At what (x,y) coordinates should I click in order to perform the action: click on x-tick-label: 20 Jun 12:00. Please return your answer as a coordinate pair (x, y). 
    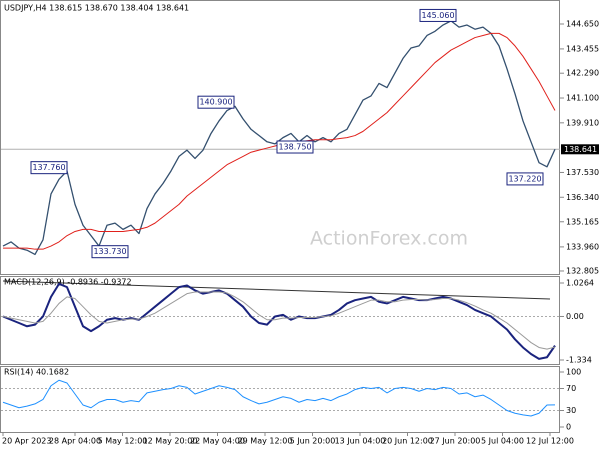
    Looking at the image, I should click on (407, 441).